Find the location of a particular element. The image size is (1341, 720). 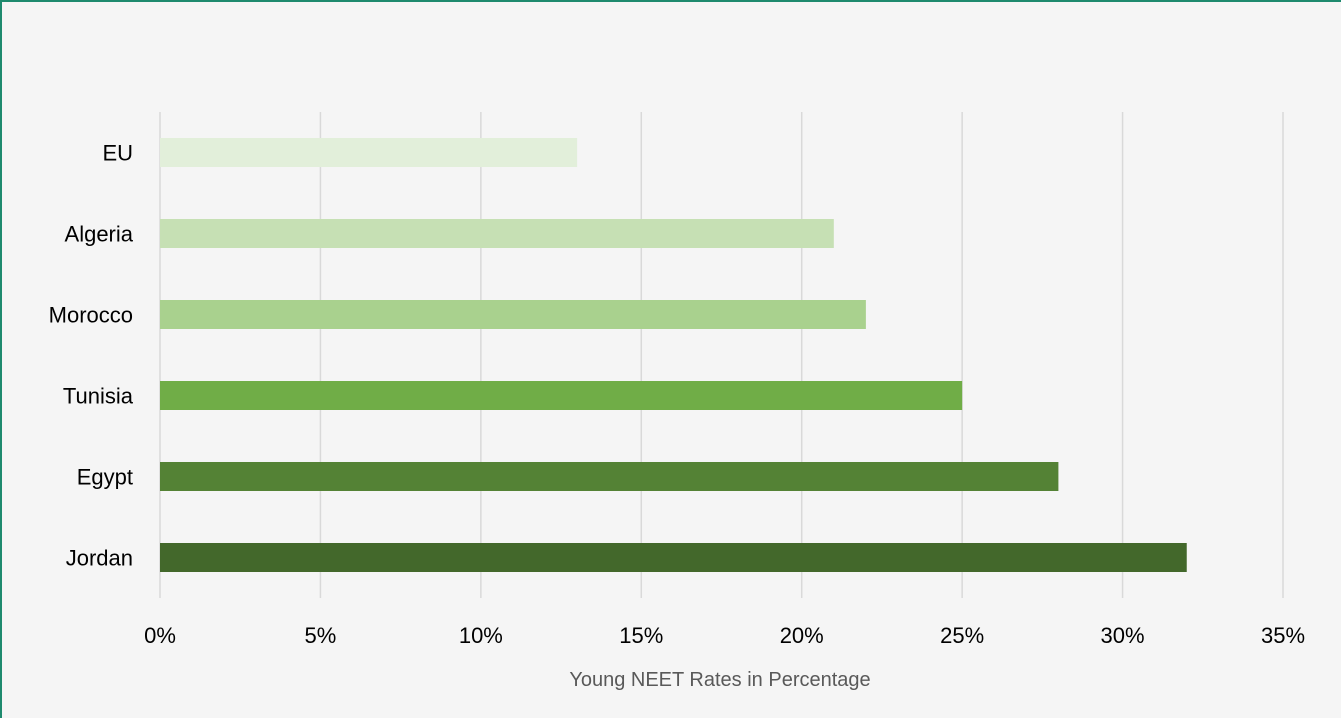

x-tick-label: 25% is located at coordinates (962, 635).